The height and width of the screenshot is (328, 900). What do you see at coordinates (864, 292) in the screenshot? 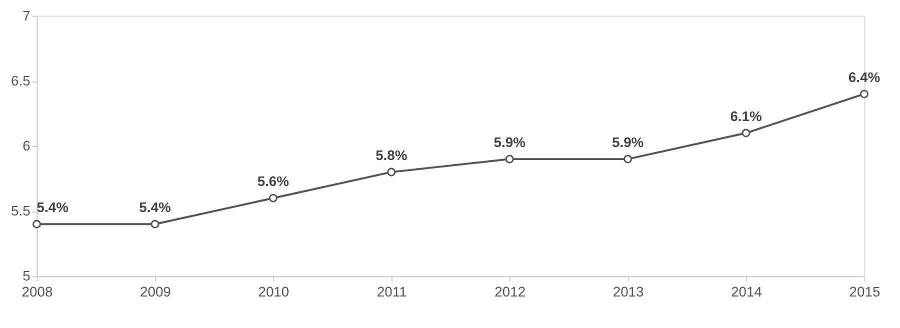
I see `x-tick-label: 2015` at bounding box center [864, 292].